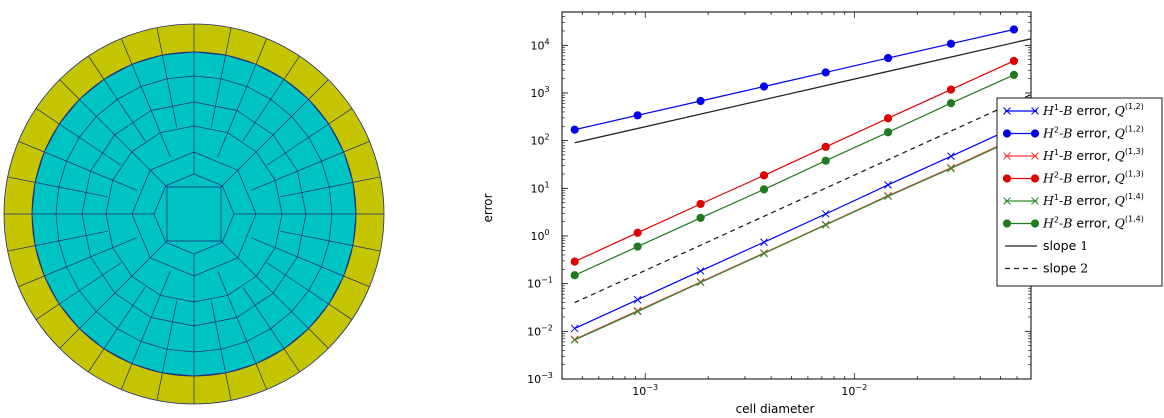  Describe the element at coordinates (1093, 178) in the screenshot. I see `legend-label: H2-B error, Q(1,3)` at that location.